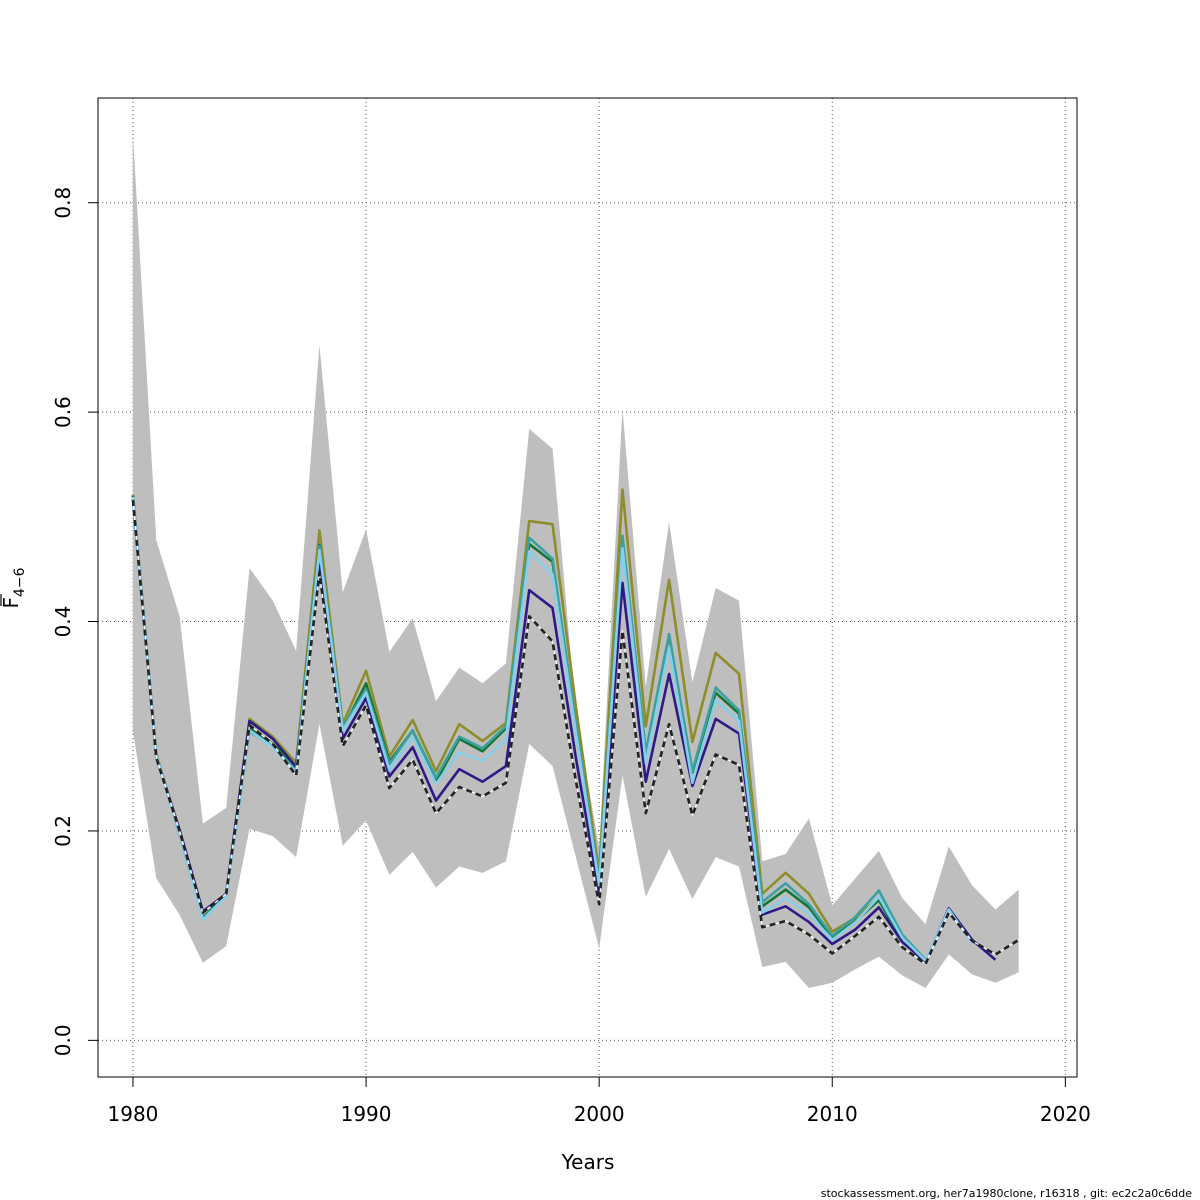 Image resolution: width=1200 pixels, height=1200 pixels. What do you see at coordinates (63, 1040) in the screenshot?
I see `y-tick-label-0: 0.0` at bounding box center [63, 1040].